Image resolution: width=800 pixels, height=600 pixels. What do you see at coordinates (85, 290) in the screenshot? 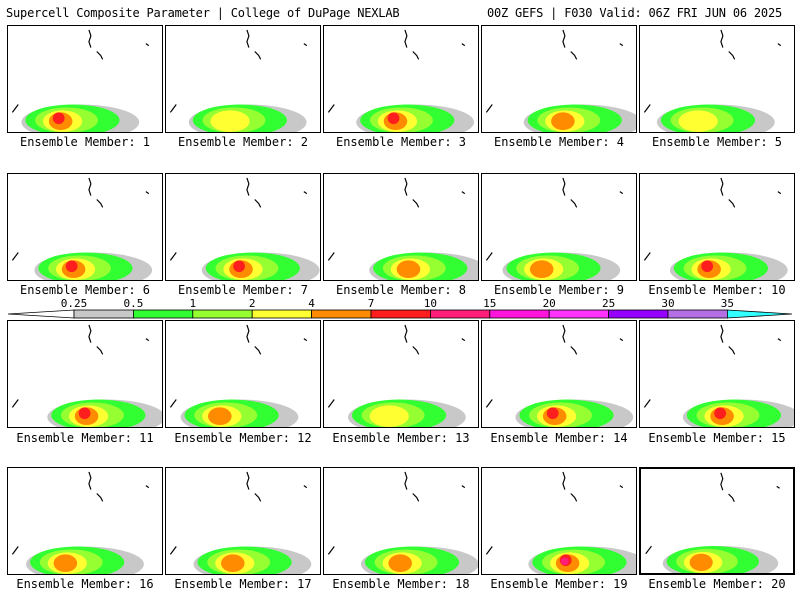
I see `ensemble-member-label: Ensemble Member: 6` at bounding box center [85, 290].